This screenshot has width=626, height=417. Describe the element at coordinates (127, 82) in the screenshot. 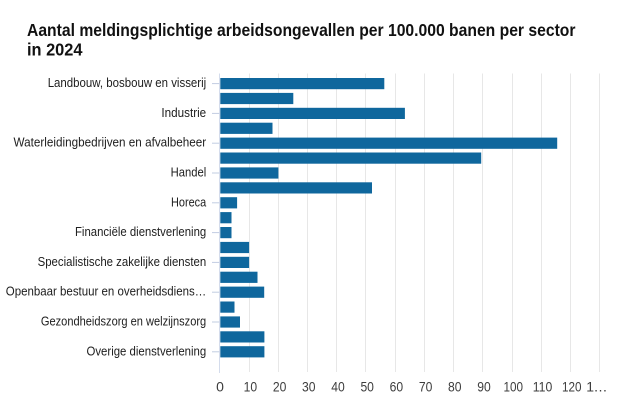

I see `svg-text: Landbouw, bosbouw en visserij` at that location.